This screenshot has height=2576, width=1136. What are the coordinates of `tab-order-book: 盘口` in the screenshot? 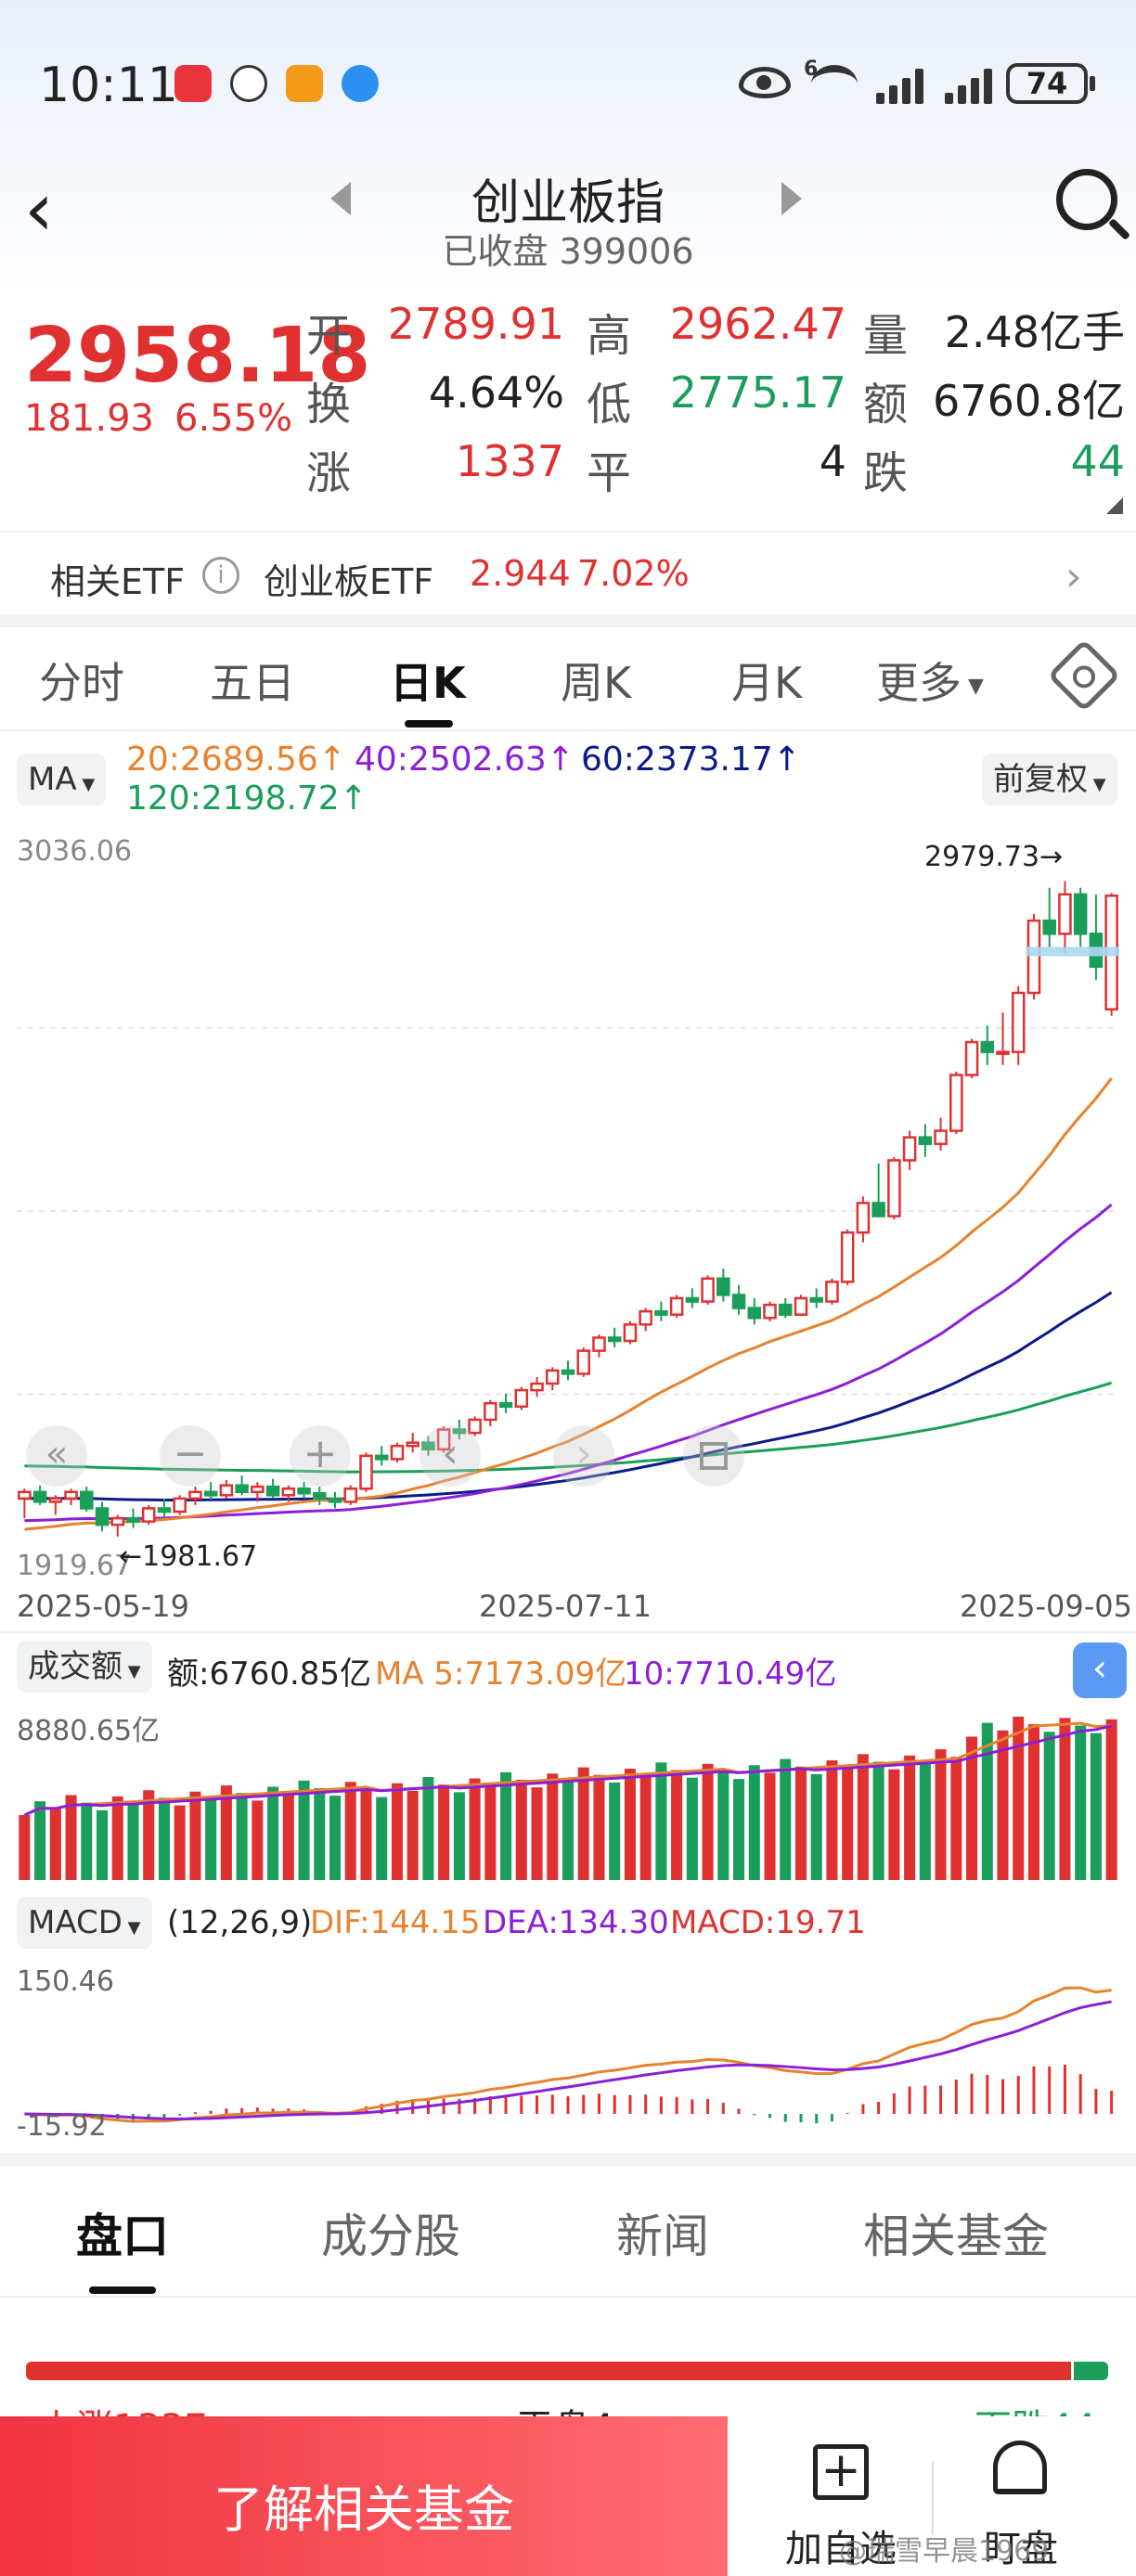 It's located at (122, 2236).